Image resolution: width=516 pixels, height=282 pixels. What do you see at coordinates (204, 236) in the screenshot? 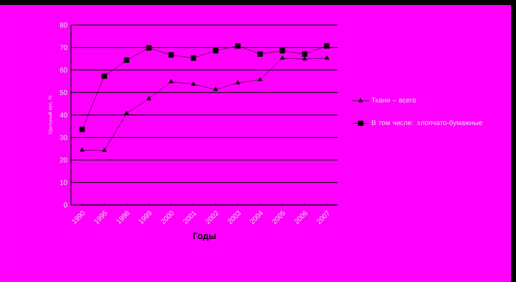
I see `x-axis-title: Годы` at bounding box center [204, 236].